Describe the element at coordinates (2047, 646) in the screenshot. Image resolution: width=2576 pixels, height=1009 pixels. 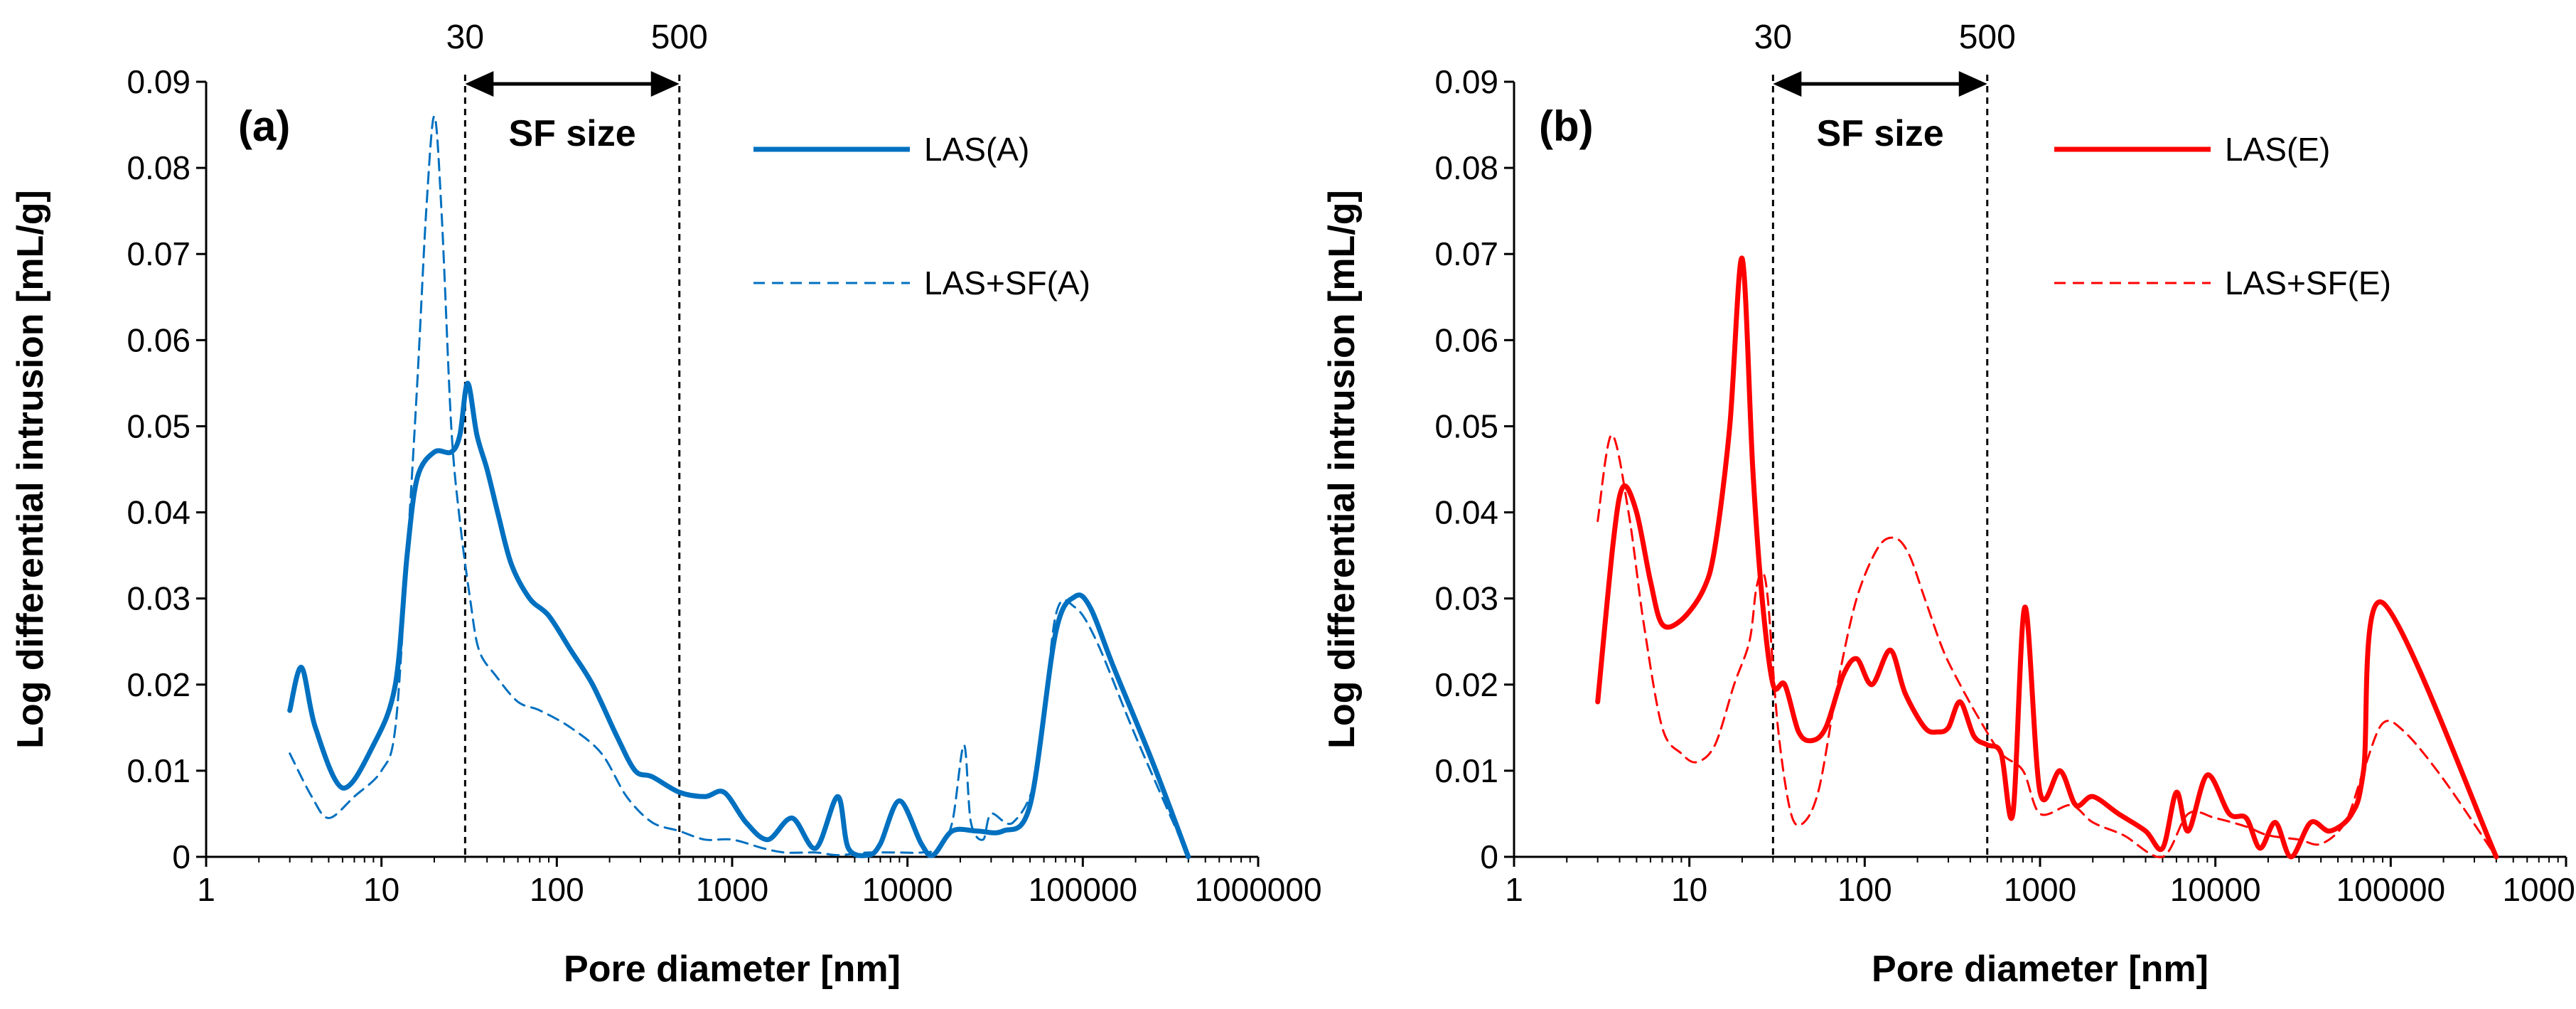
I see `series-line-las-sf-e` at that location.